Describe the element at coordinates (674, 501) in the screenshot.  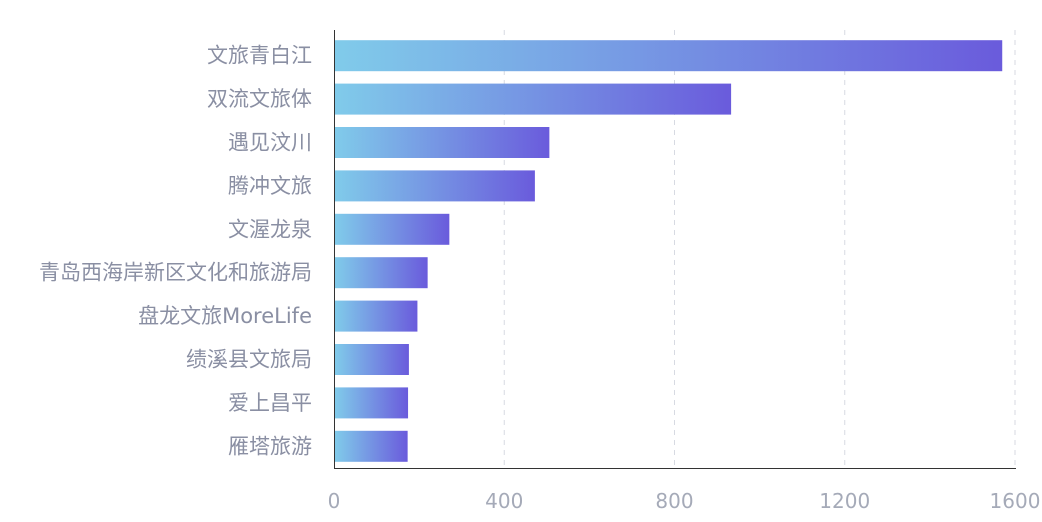
I see `x-tick-label-800: 800` at that location.